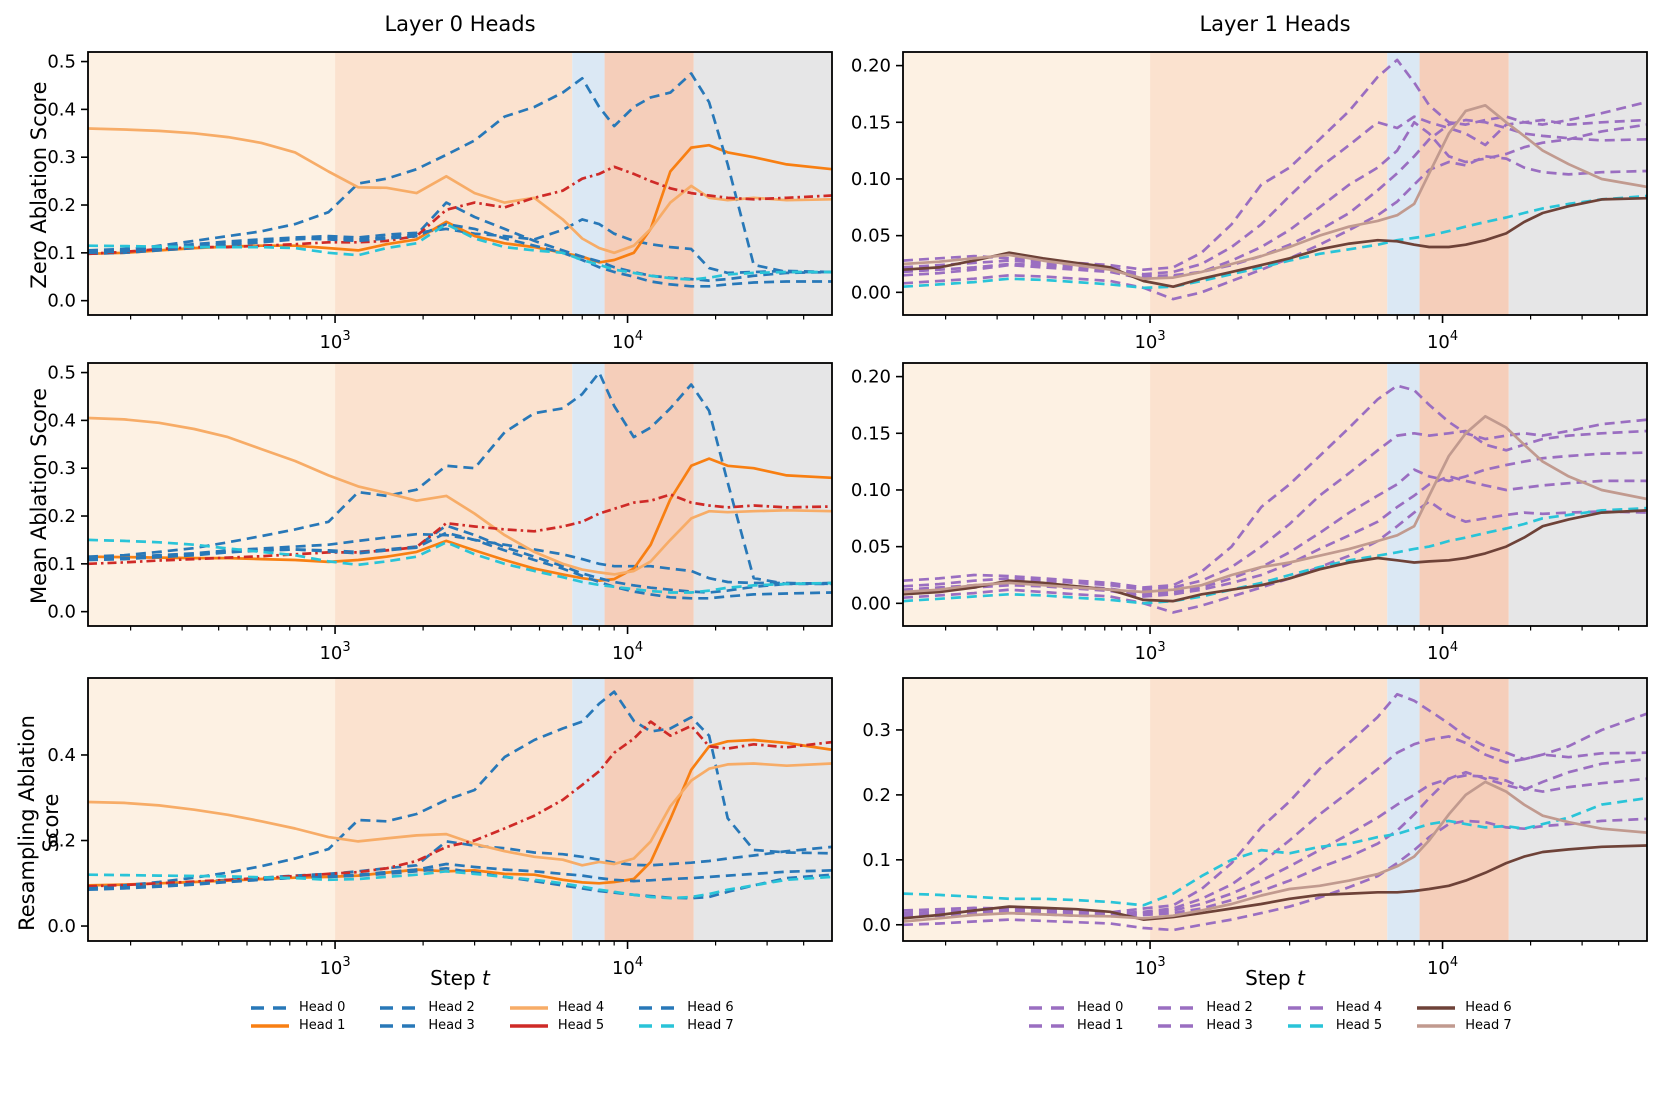  I want to click on plot-border-resampling-l0, so click(460, 809).